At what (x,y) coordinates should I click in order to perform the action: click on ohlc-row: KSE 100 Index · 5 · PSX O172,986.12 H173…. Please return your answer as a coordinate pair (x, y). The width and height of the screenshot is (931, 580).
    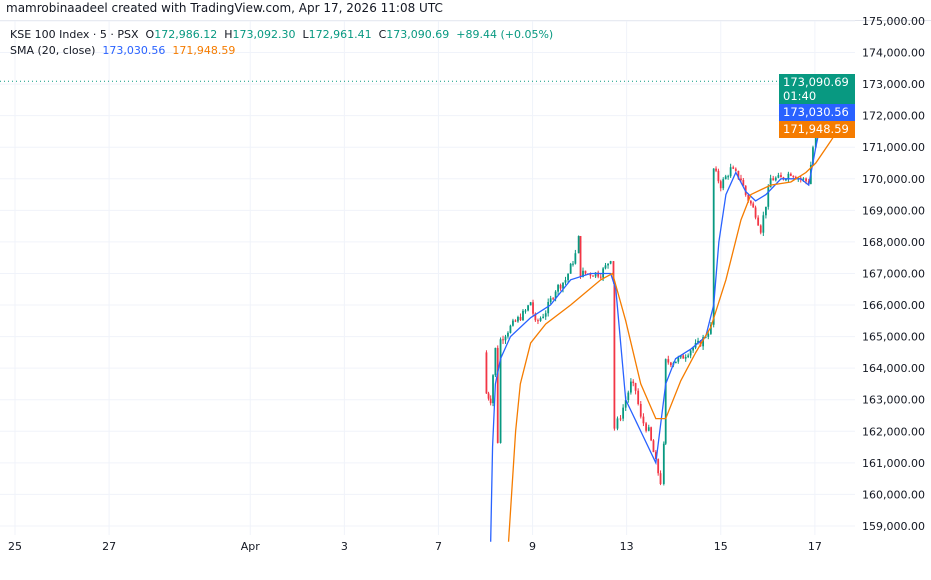
    Looking at the image, I should click on (281, 35).